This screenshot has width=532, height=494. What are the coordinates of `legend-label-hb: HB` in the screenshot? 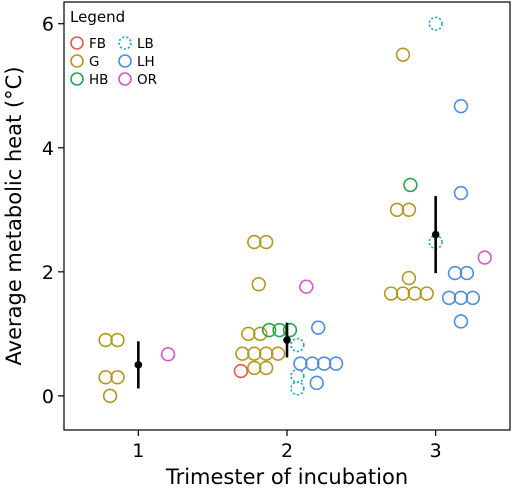 It's located at (98, 80).